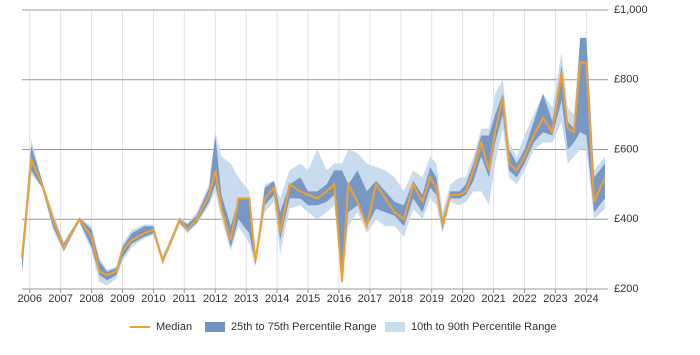 The width and height of the screenshot is (700, 355). Describe the element at coordinates (524, 299) in the screenshot. I see `x-tick-label: 2022` at that location.